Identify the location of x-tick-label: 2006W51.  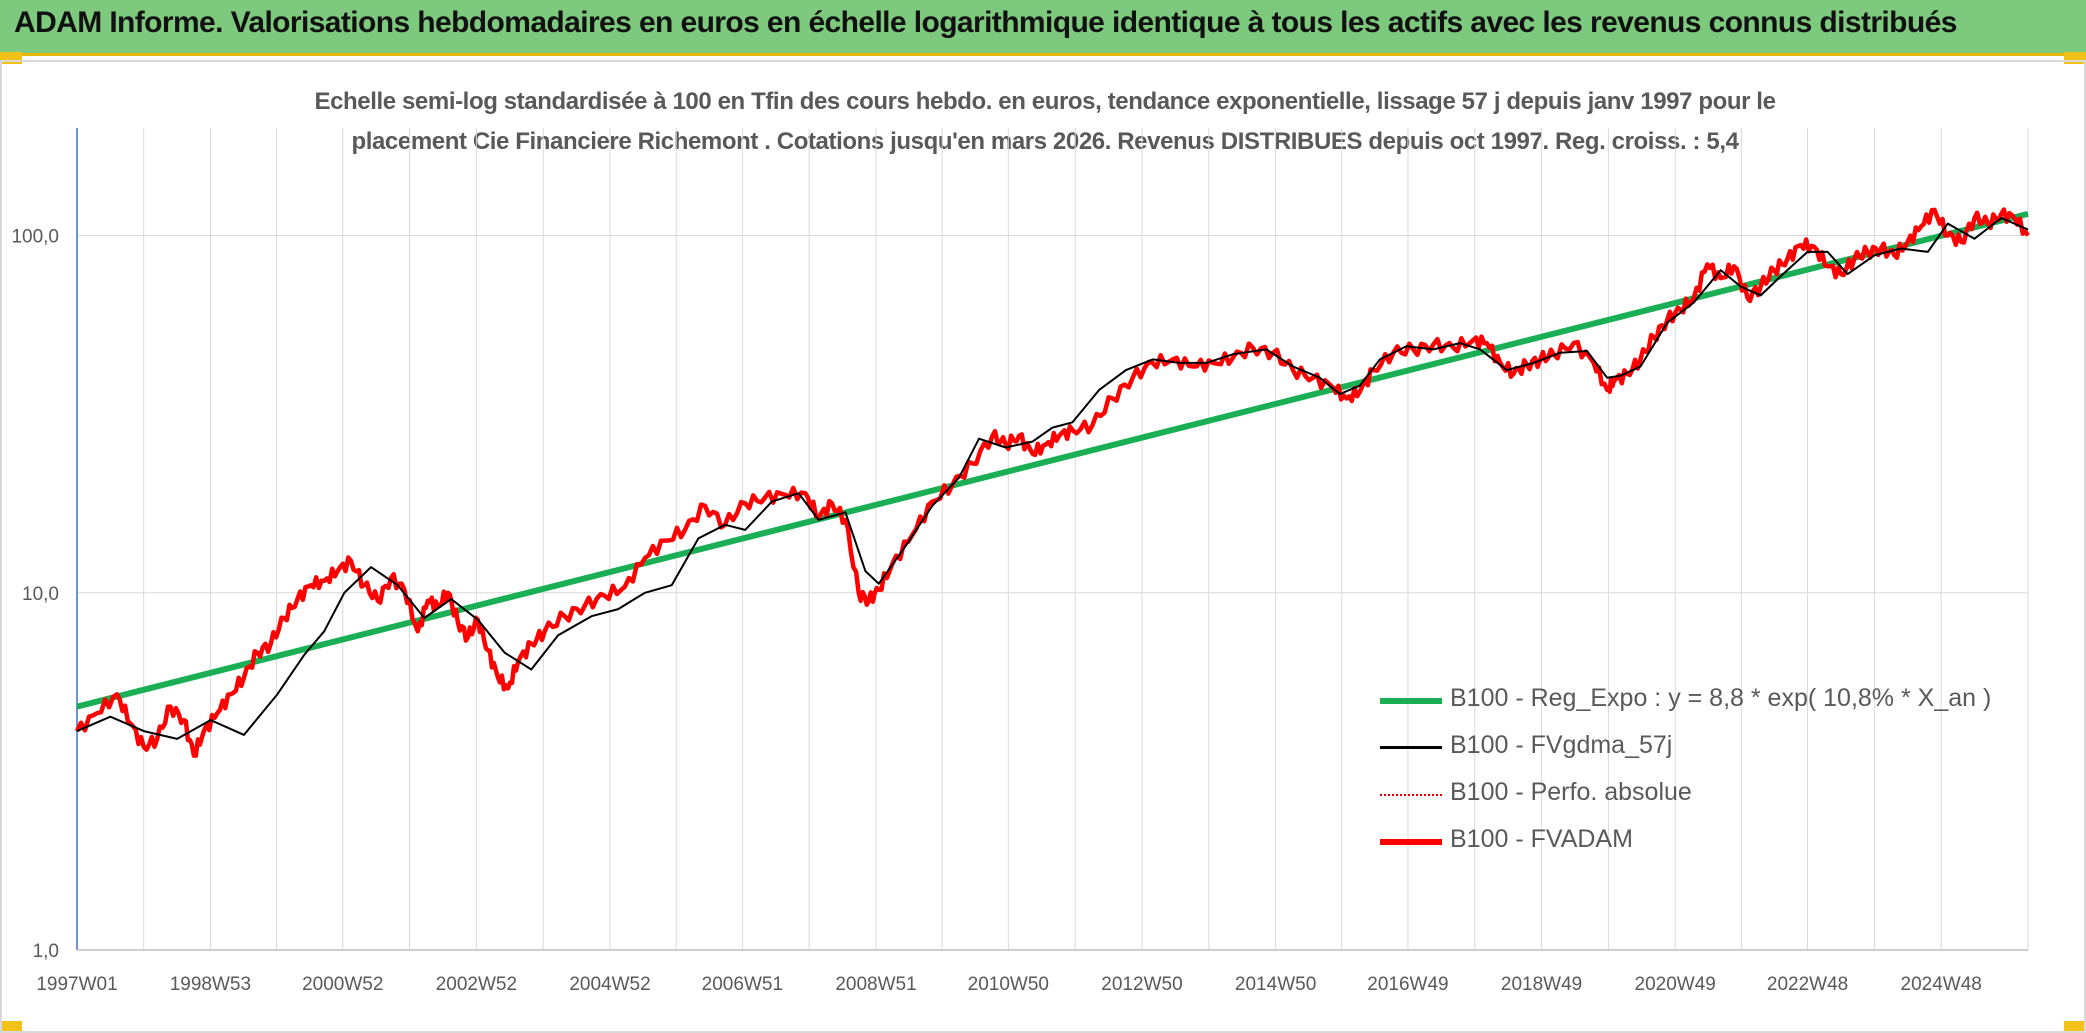
(742, 984).